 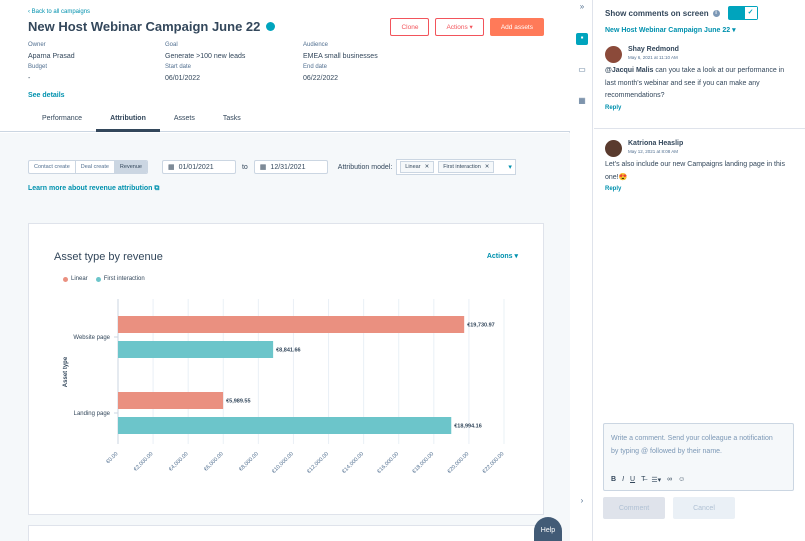 I want to click on show-comments-toggle: ✓, so click(x=742, y=13).